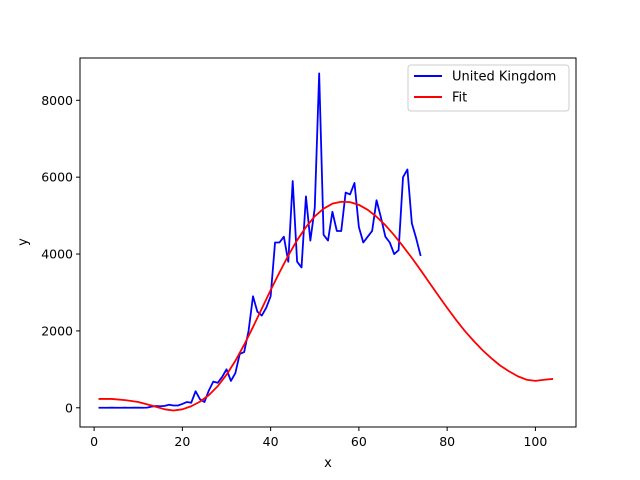  I want to click on legend-label-united-kingdom: United Kingdom, so click(504, 77).